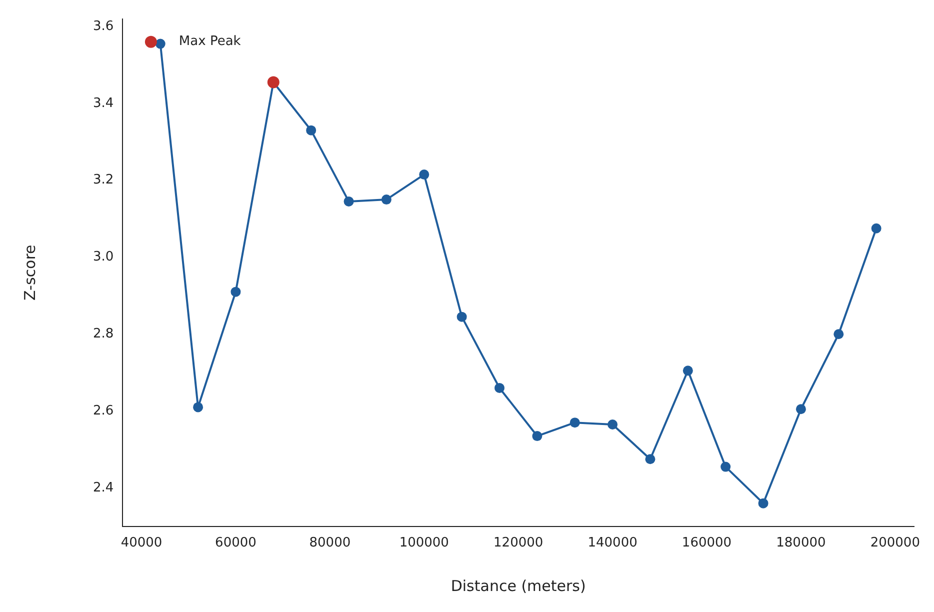 This screenshot has height=612, width=934. Describe the element at coordinates (103, 488) in the screenshot. I see `y-tick-label: 2.4` at that location.